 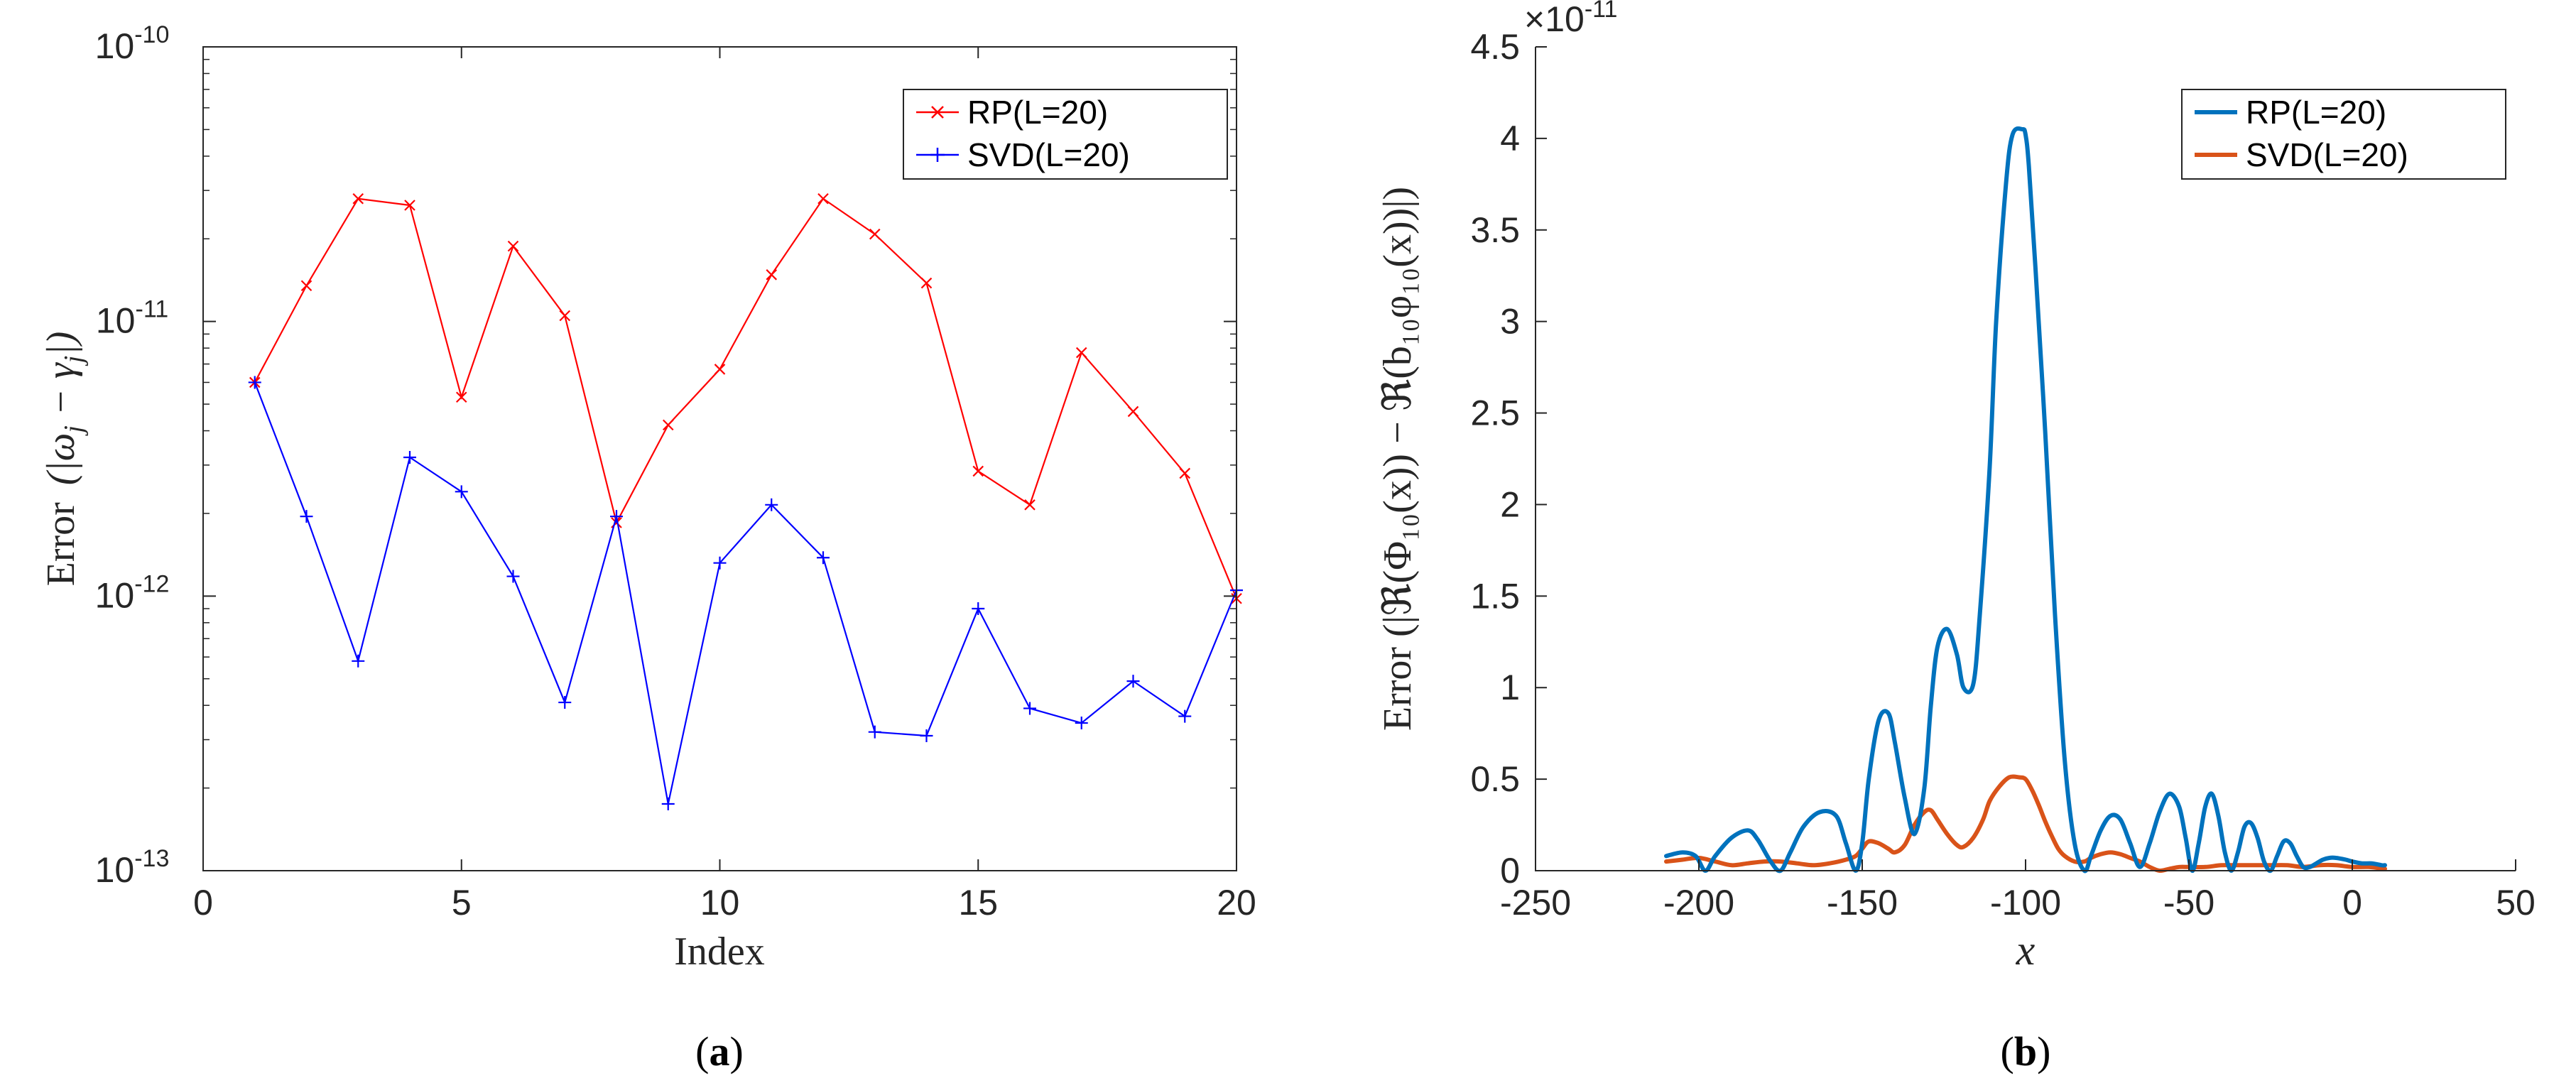 What do you see at coordinates (1495, 596) in the screenshot?
I see `panel-b-y-tick-label: 1.5` at bounding box center [1495, 596].